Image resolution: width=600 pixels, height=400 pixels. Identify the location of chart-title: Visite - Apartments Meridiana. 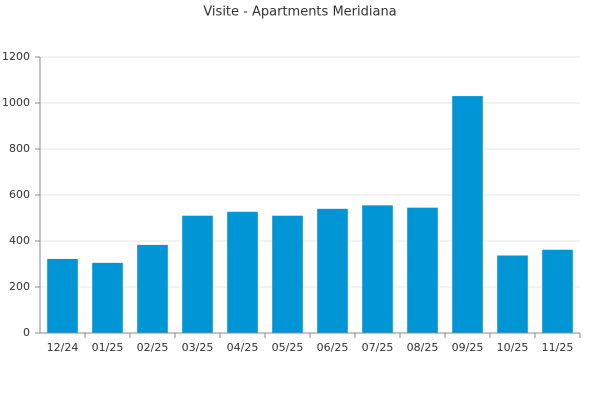
(299, 12).